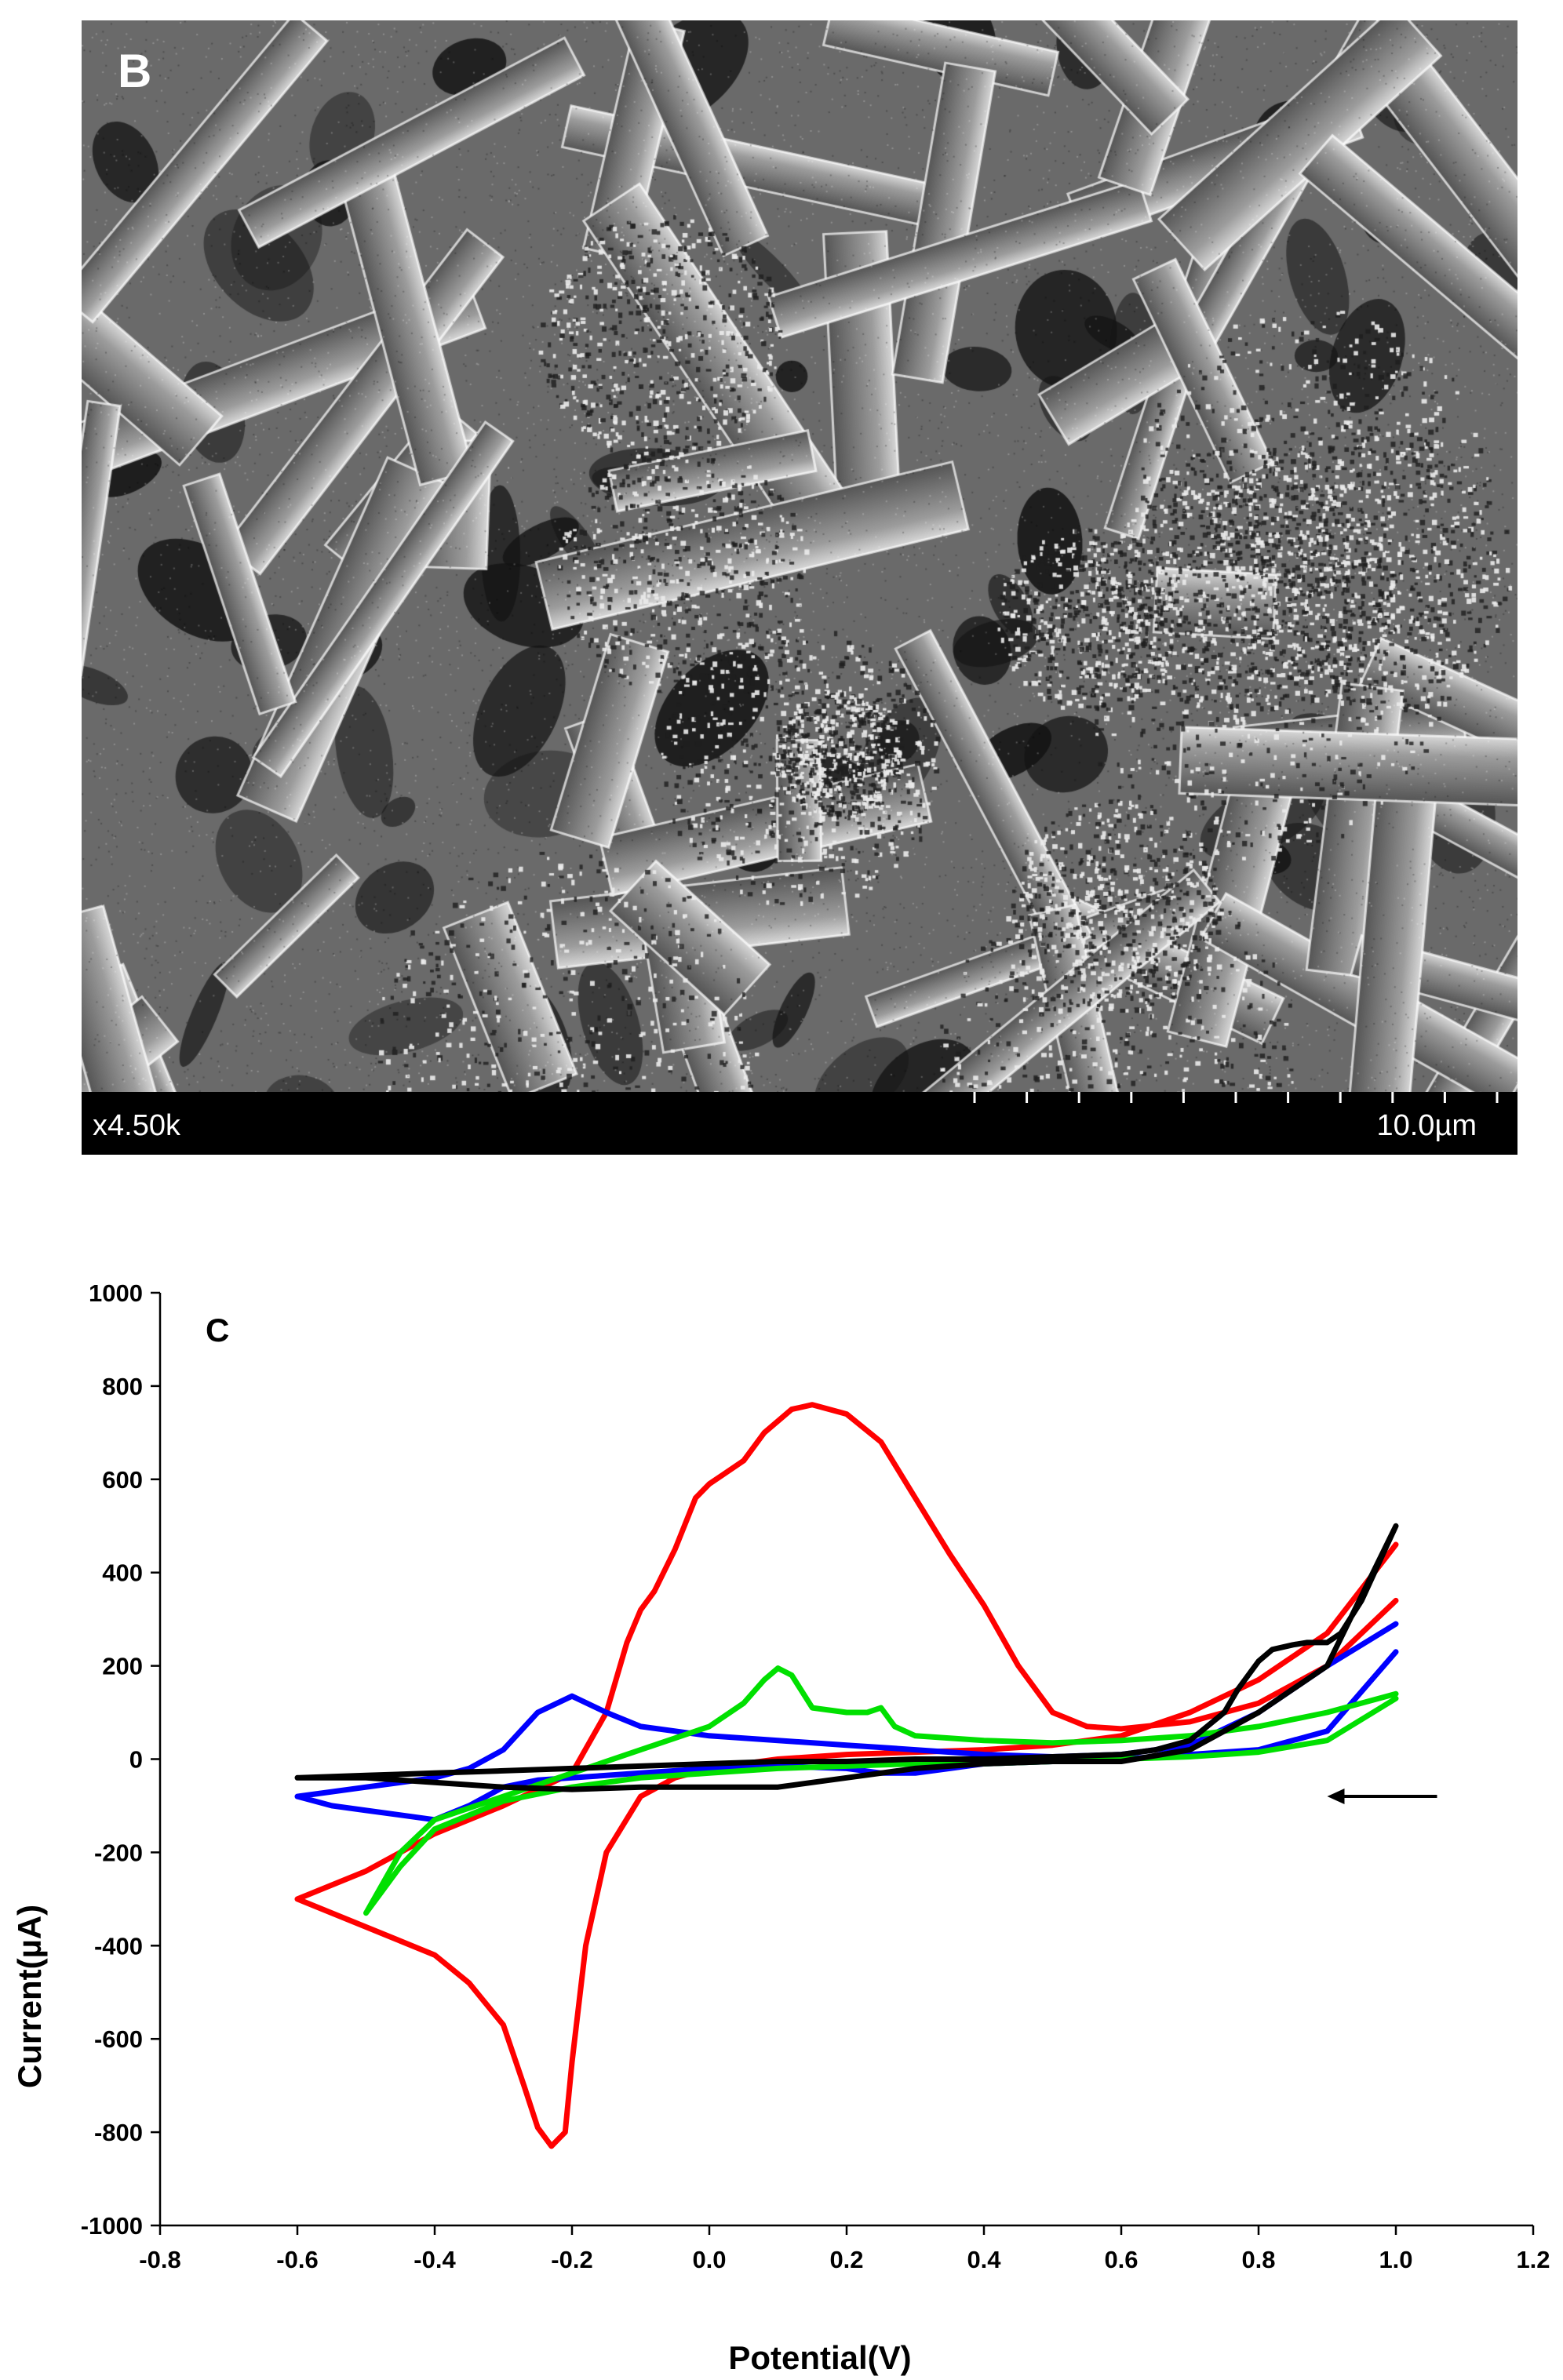  What do you see at coordinates (435, 2259) in the screenshot?
I see `x-tick-label: -0.4` at bounding box center [435, 2259].